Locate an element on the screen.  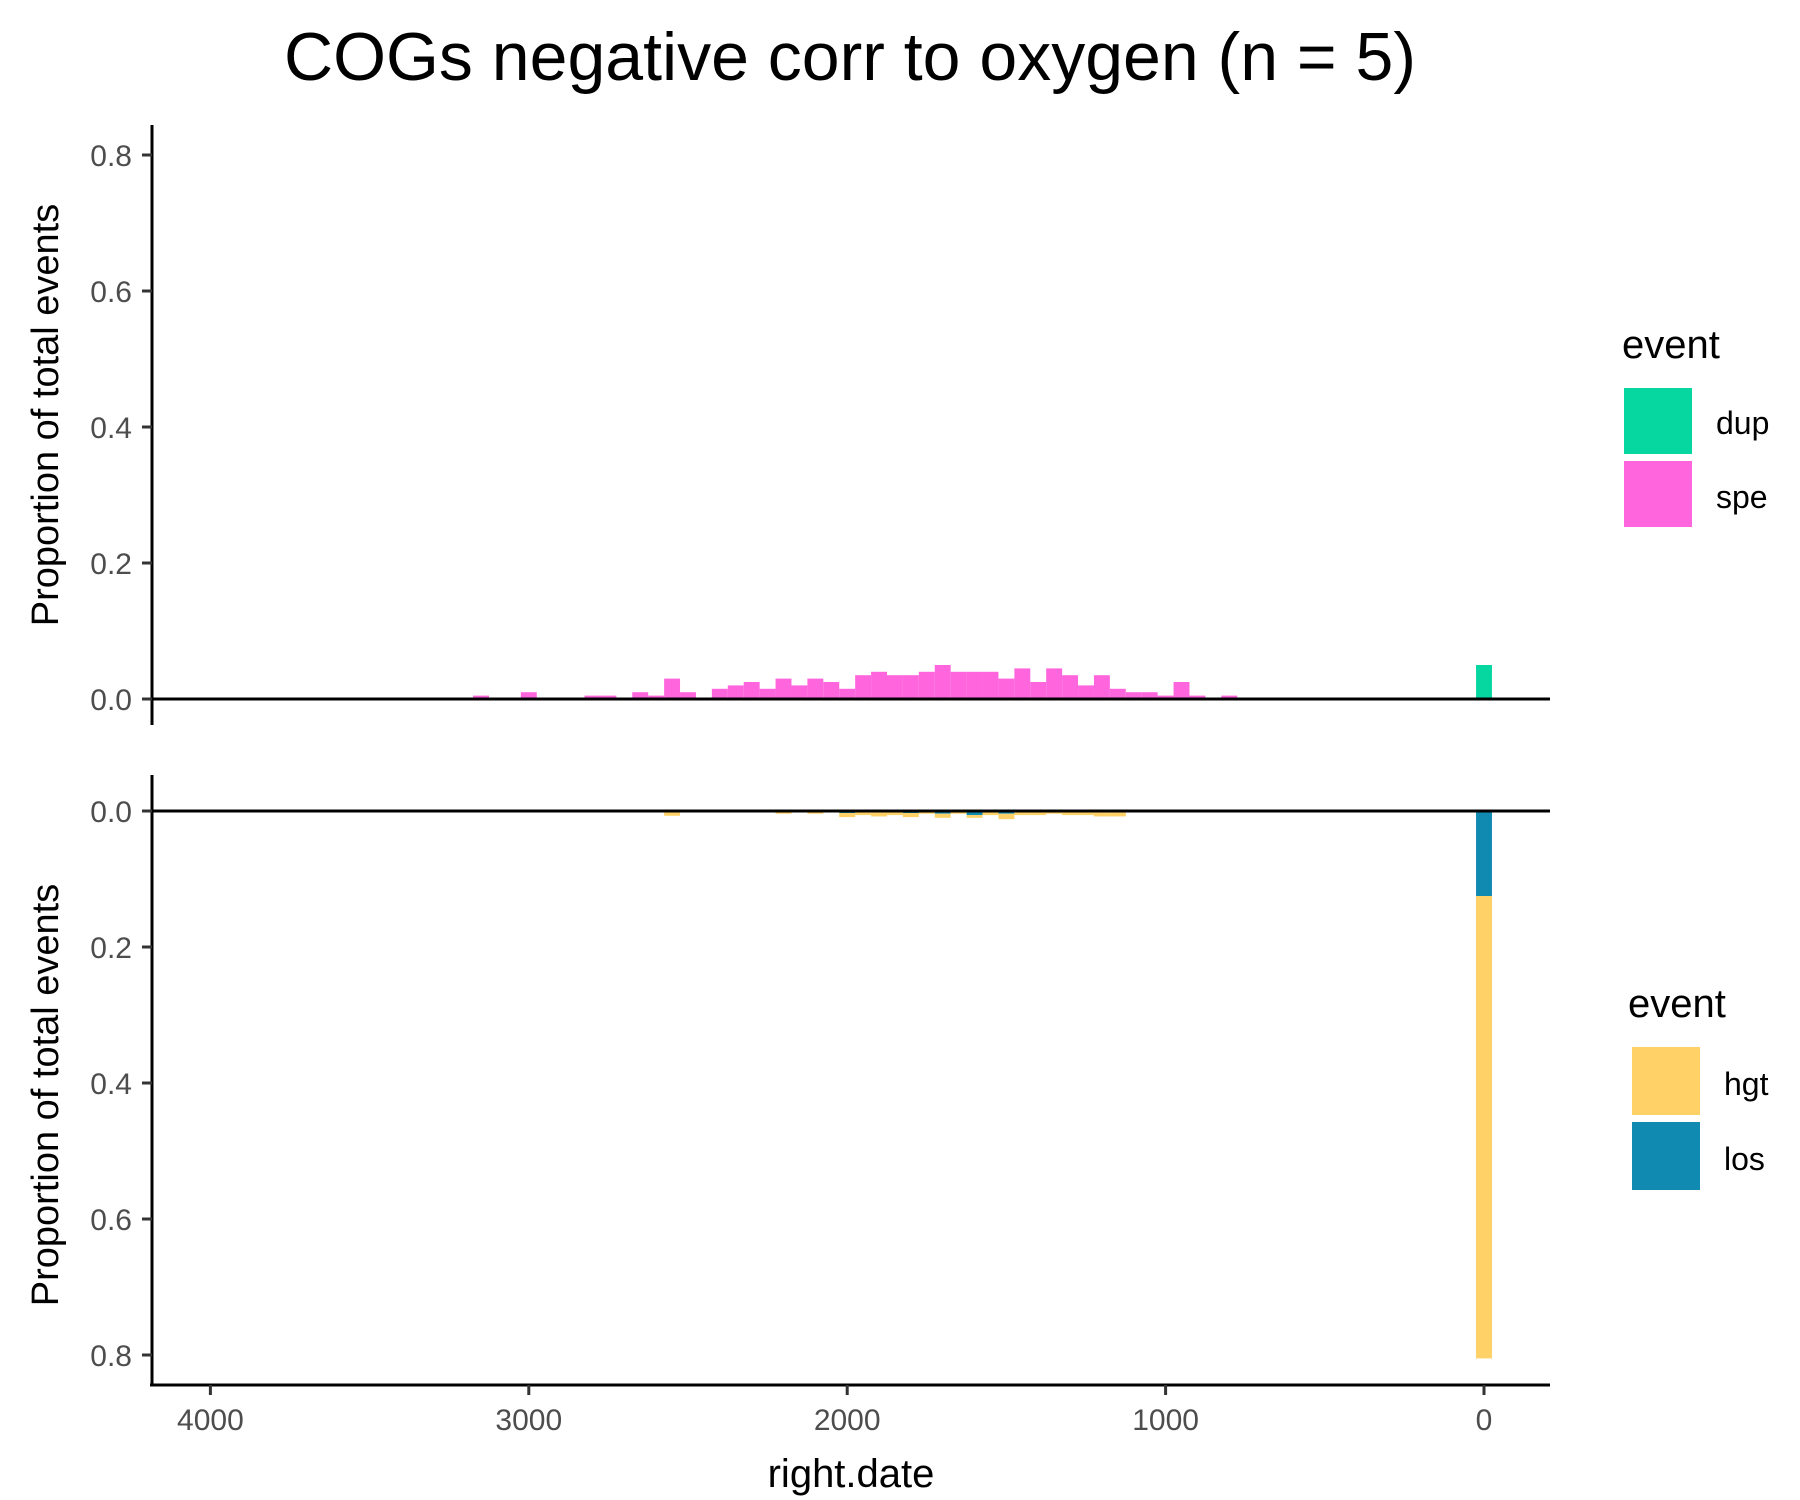
chart-title: COGs negative corr to oxygen (n = 5) is located at coordinates (850, 57).